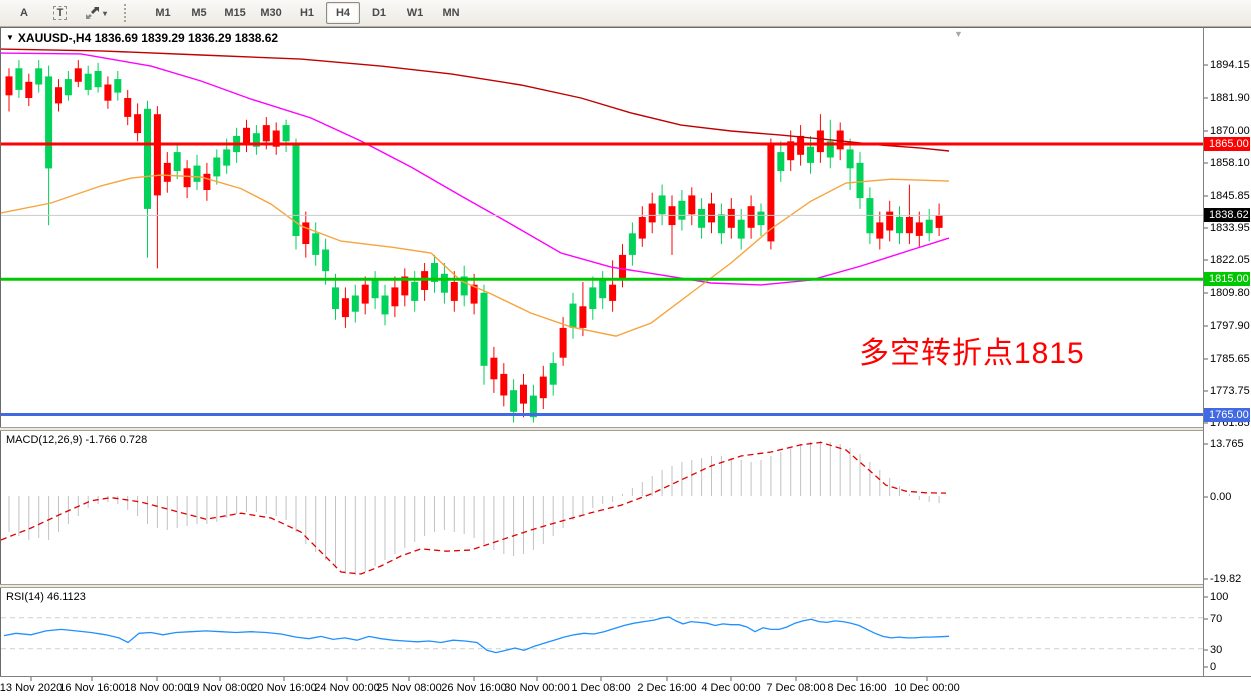  I want to click on date-label: 10 Dec 00:00, so click(927, 688).